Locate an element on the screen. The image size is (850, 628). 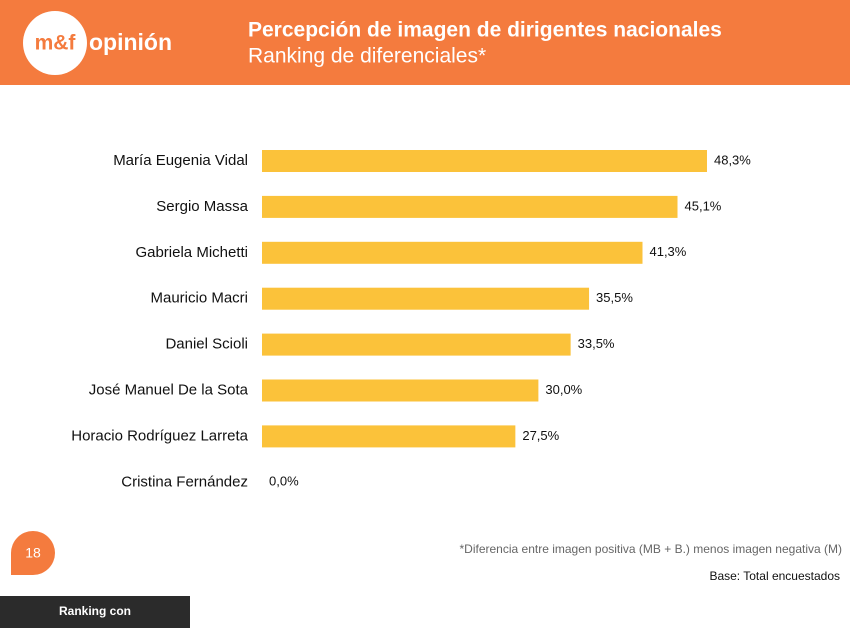
caption-box is located at coordinates (95, 612).